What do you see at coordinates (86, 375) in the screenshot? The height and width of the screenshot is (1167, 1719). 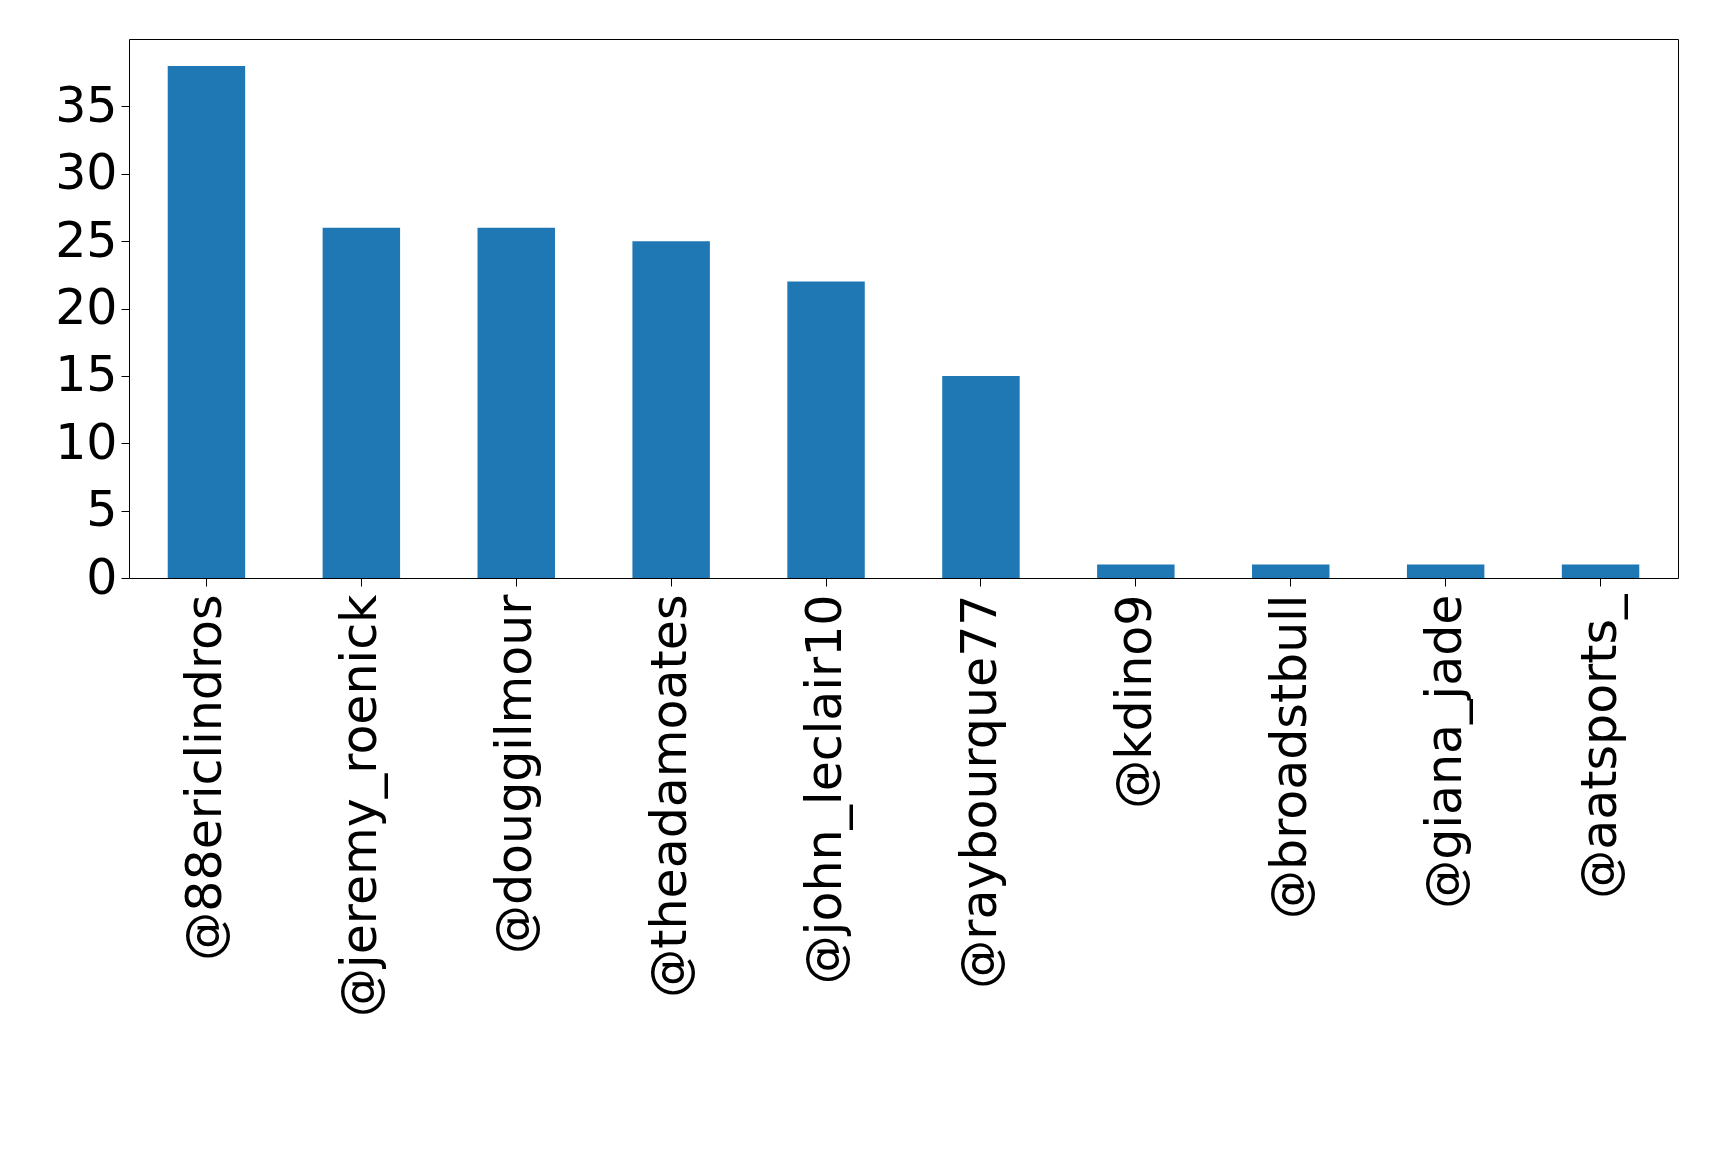 I see `y-tick-label: 15` at bounding box center [86, 375].